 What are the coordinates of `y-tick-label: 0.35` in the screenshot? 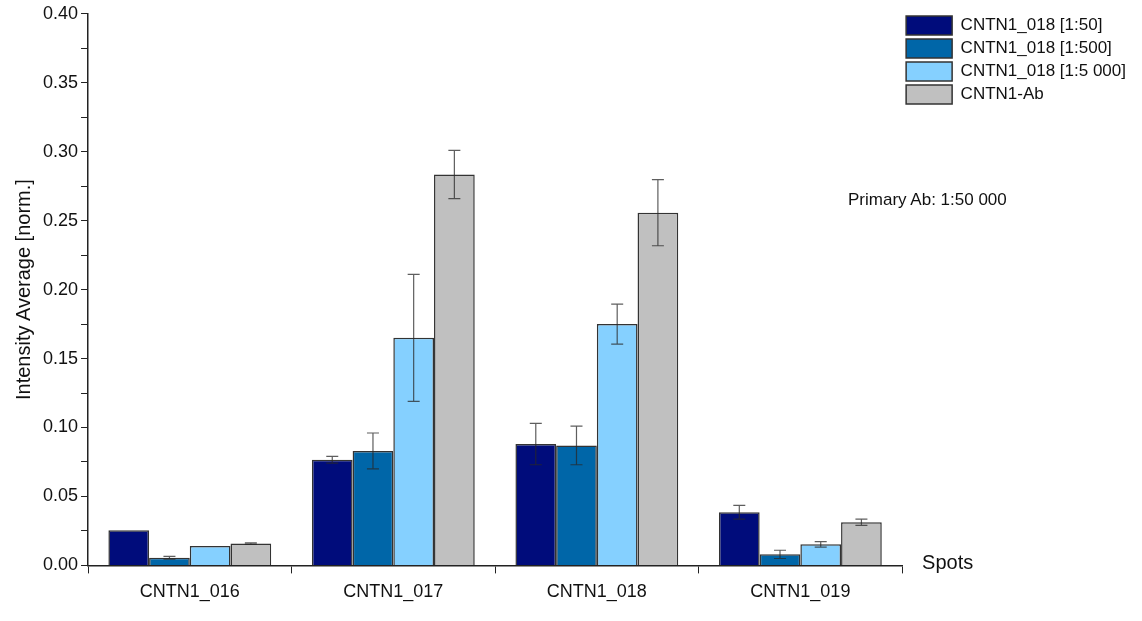 It's located at (60, 81).